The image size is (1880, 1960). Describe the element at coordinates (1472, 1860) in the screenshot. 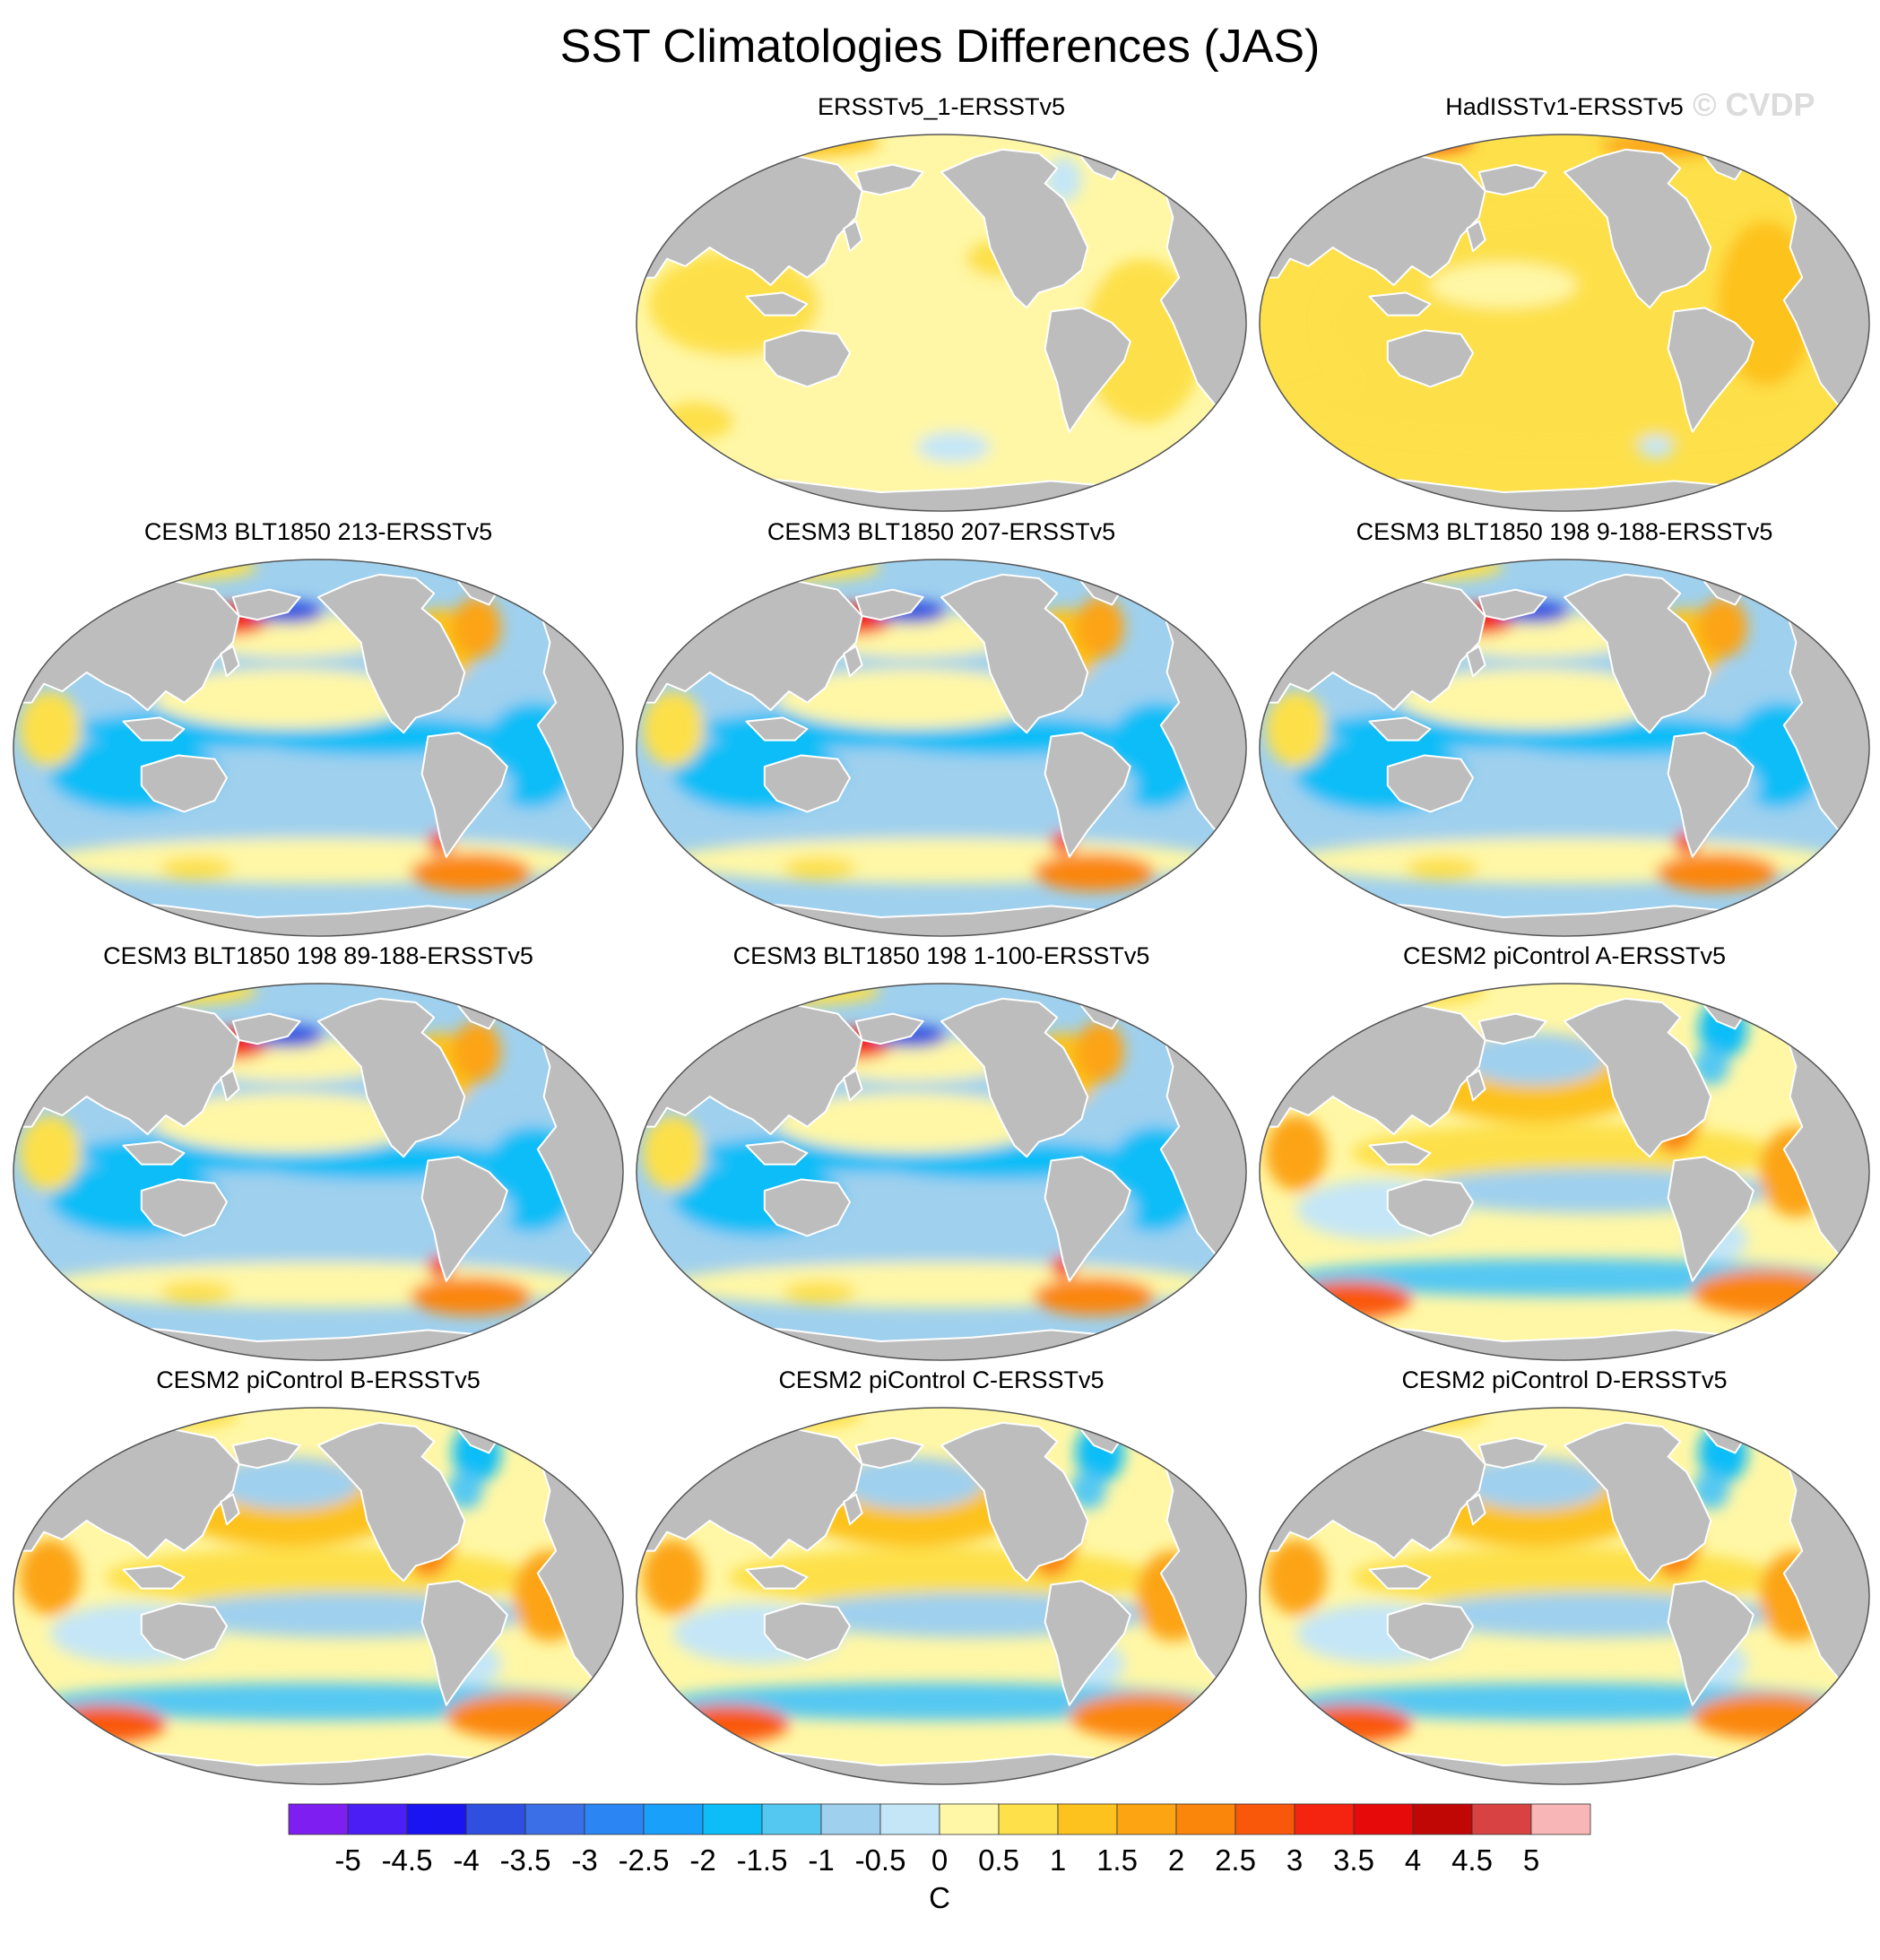

I see `colorbar-tick-label: 4.5` at that location.